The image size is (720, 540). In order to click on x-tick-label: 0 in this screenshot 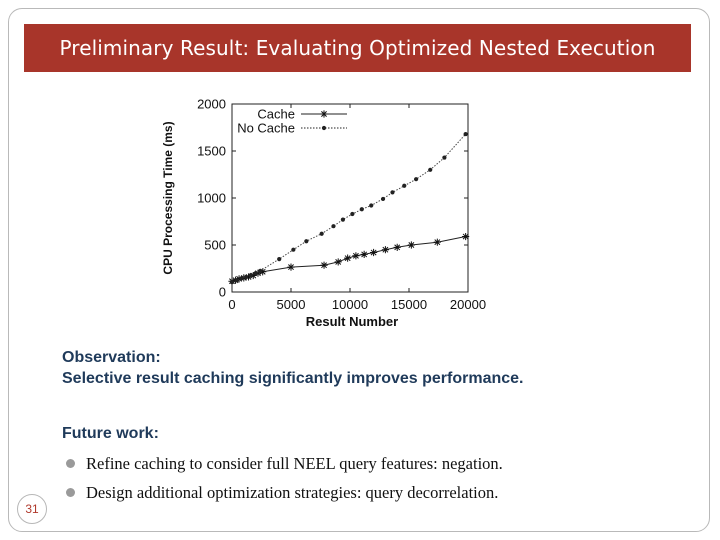, I will do `click(231, 304)`.